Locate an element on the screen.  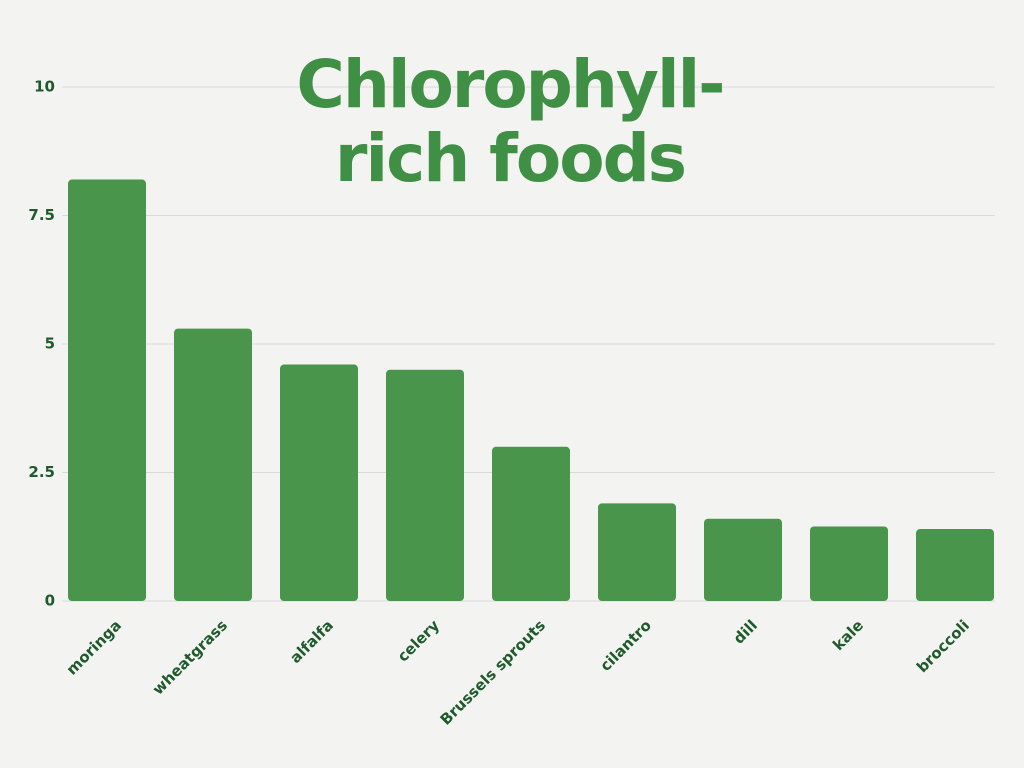
x-tick-label: alfalfa is located at coordinates (311, 641).